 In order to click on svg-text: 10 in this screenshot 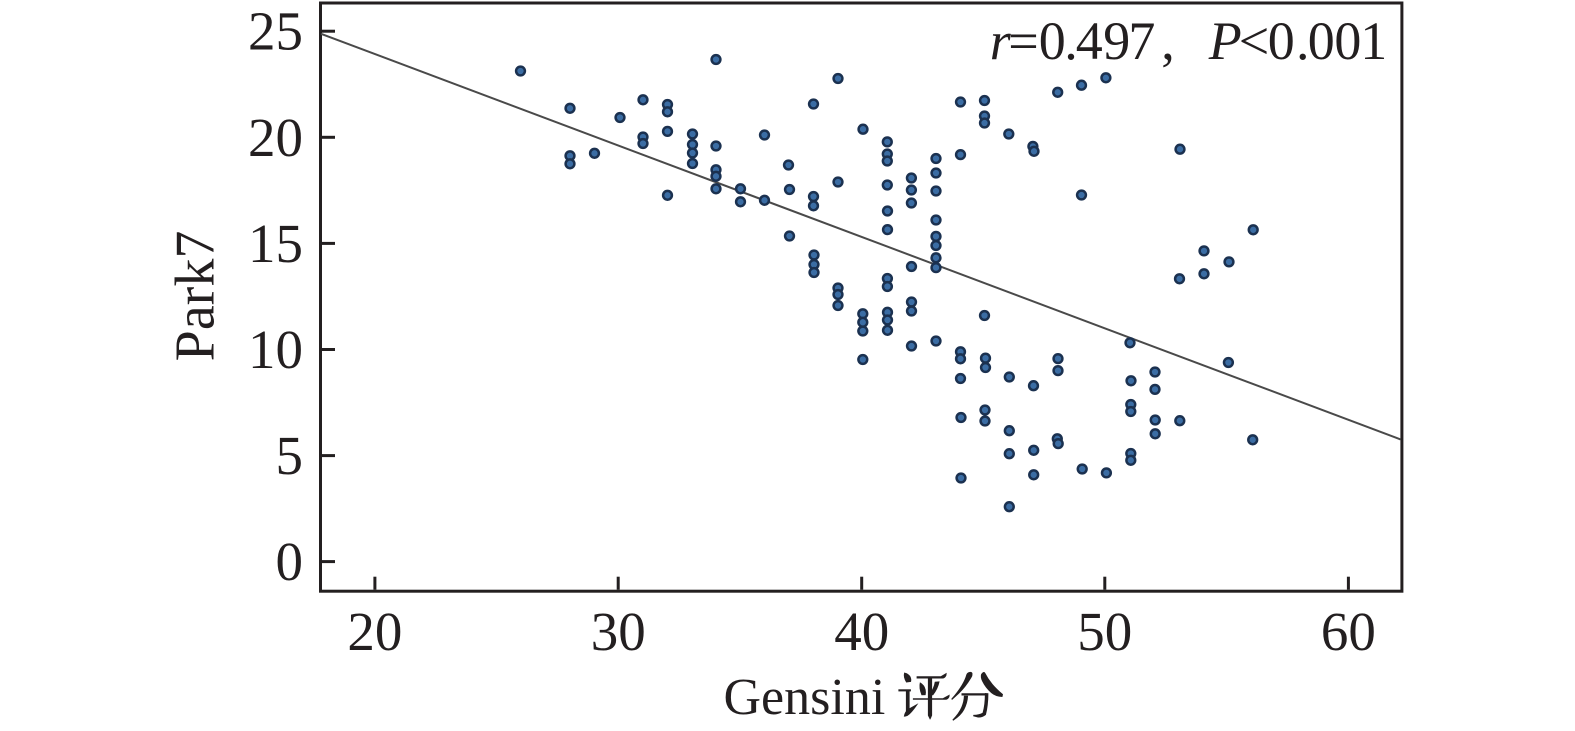, I will do `click(275, 349)`.